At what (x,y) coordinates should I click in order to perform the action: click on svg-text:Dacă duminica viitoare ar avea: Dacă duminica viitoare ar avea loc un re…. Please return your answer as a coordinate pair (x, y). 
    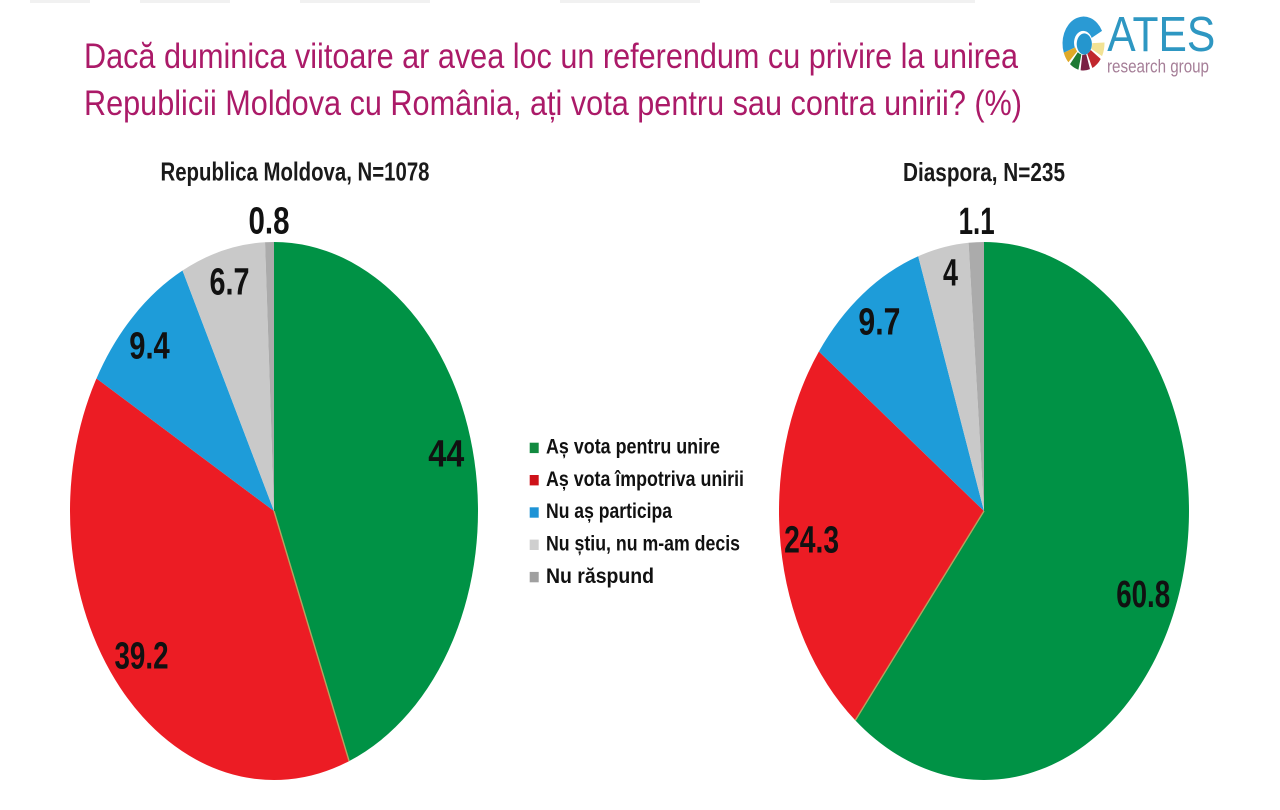
    Looking at the image, I should click on (551, 56).